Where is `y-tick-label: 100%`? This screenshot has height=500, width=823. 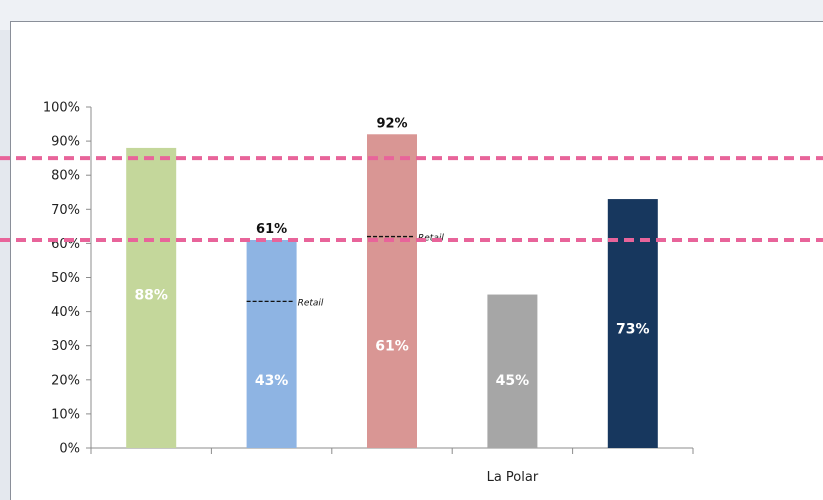 y-tick-label: 100% is located at coordinates (61, 108).